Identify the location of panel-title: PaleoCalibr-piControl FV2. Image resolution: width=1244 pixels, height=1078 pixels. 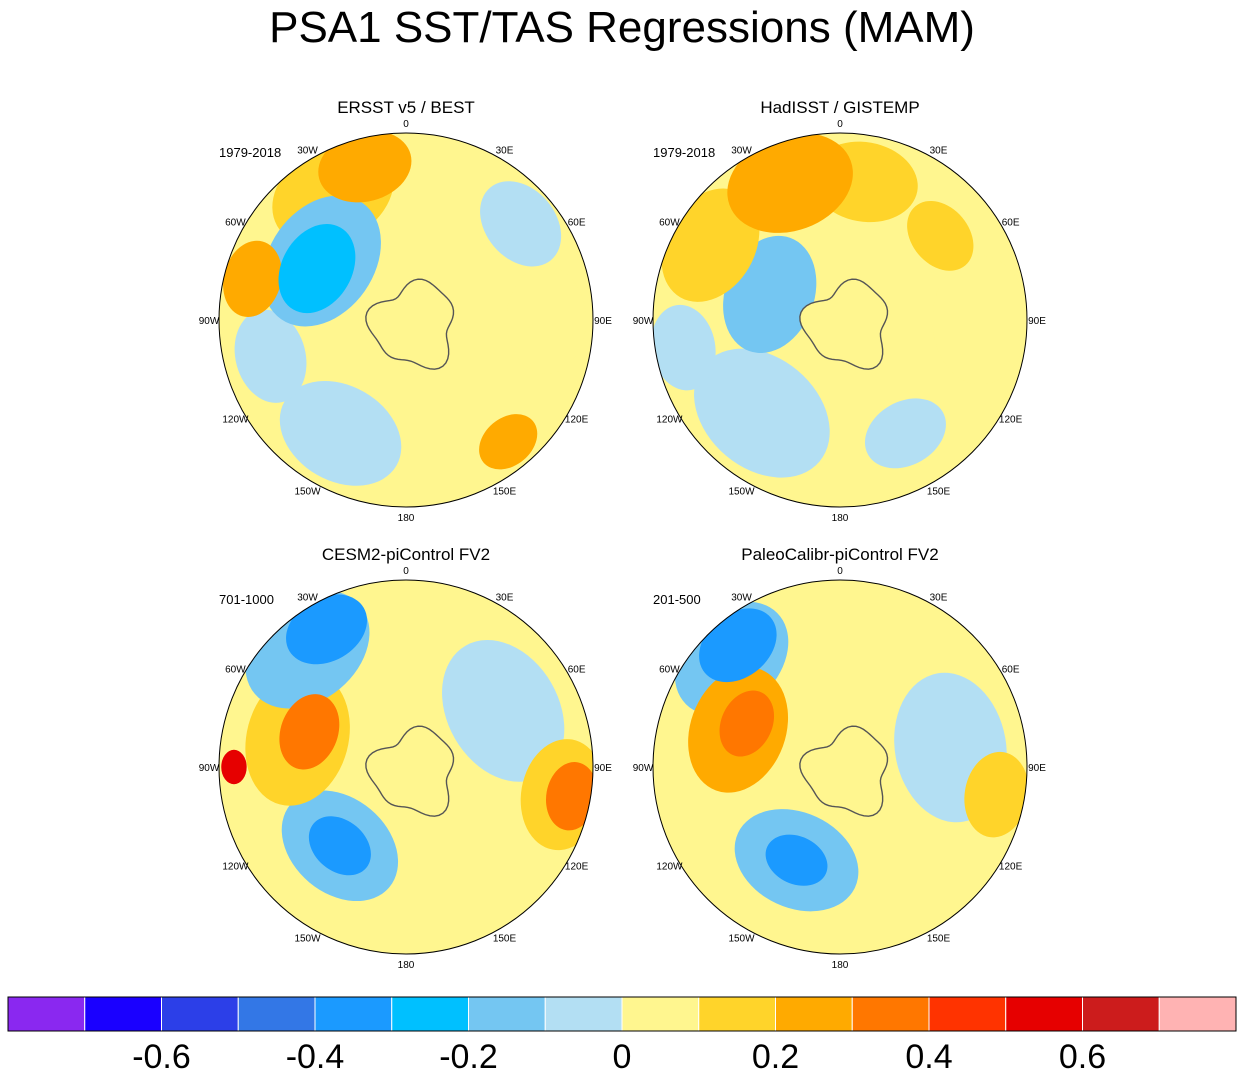
(839, 554).